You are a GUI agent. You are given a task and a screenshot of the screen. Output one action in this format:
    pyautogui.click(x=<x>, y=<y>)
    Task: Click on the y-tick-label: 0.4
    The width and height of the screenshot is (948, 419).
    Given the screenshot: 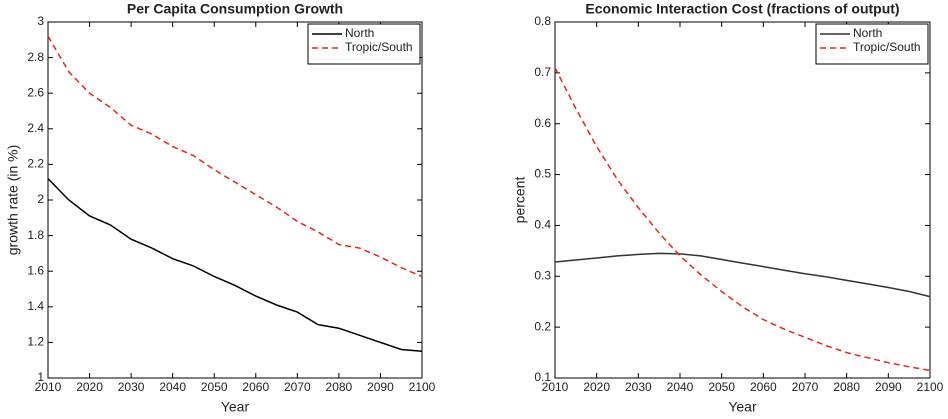 What is the action you would take?
    pyautogui.click(x=542, y=225)
    